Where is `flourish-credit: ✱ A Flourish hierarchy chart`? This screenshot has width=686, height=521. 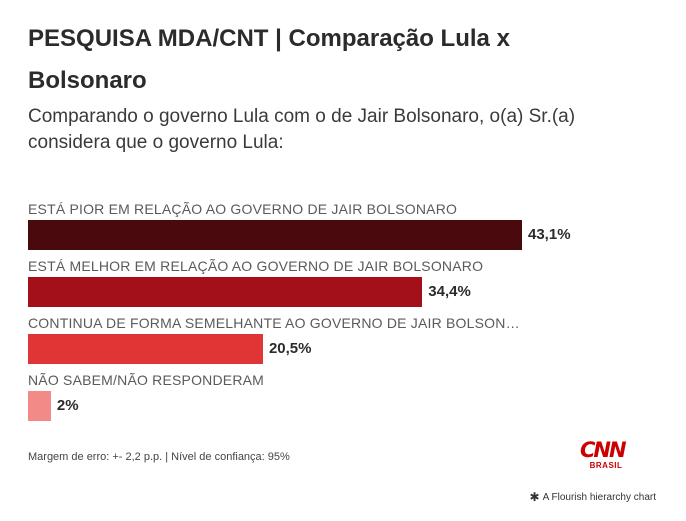 flourish-credit: ✱ A Flourish hierarchy chart is located at coordinates (593, 497).